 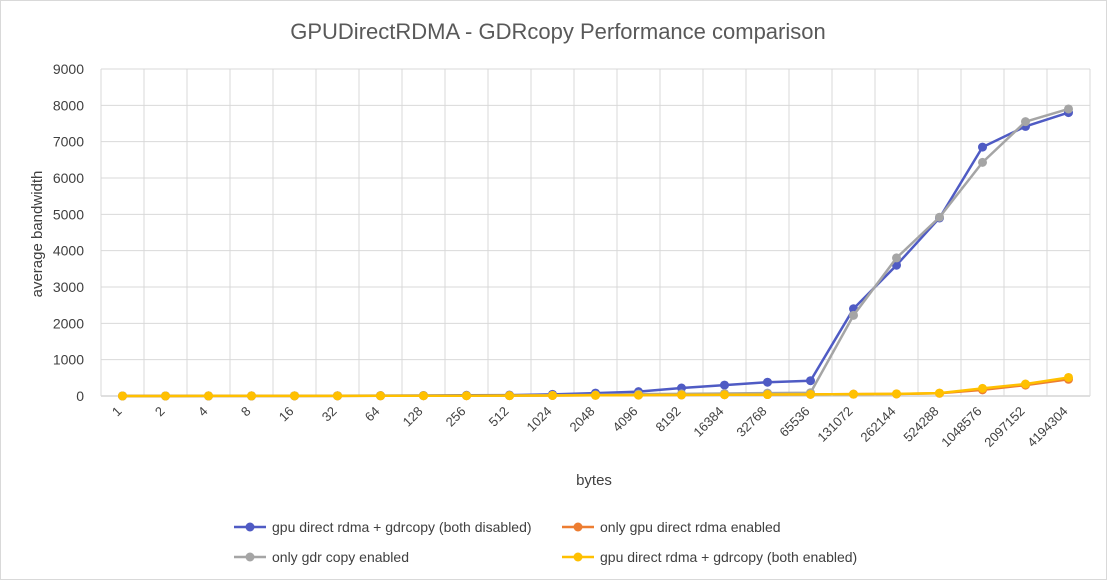 I want to click on x-tick-label: 4096, so click(x=625, y=419).